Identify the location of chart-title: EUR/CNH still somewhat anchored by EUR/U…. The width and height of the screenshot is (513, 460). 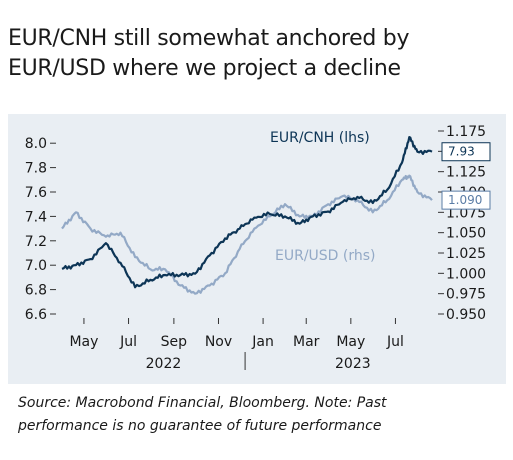
(258, 54).